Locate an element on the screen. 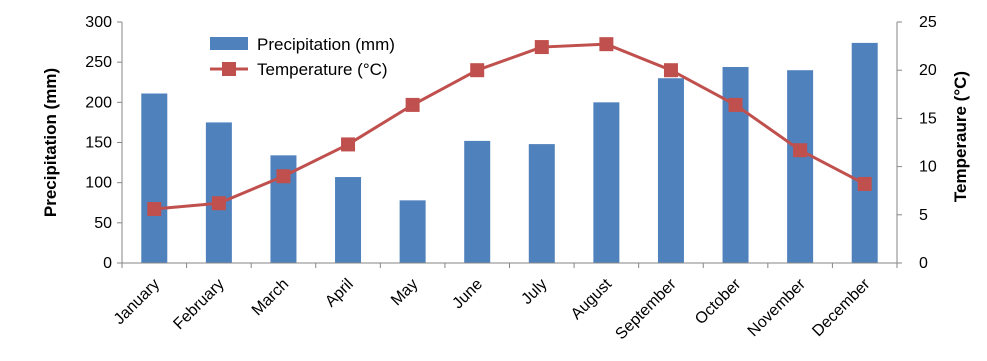 The height and width of the screenshot is (361, 987). y-tick-label: 50 is located at coordinates (103, 223).